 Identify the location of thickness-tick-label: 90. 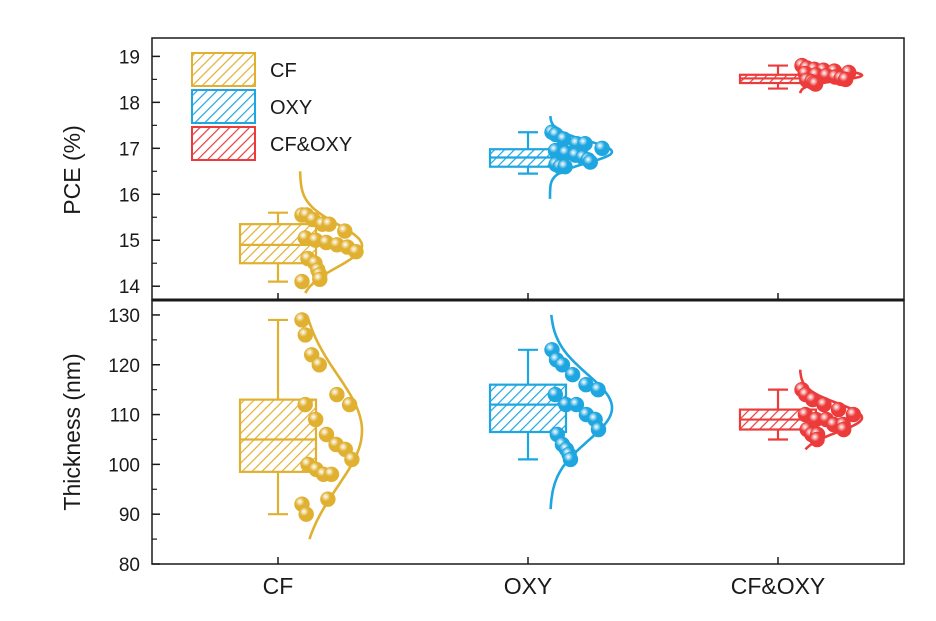
(129, 515).